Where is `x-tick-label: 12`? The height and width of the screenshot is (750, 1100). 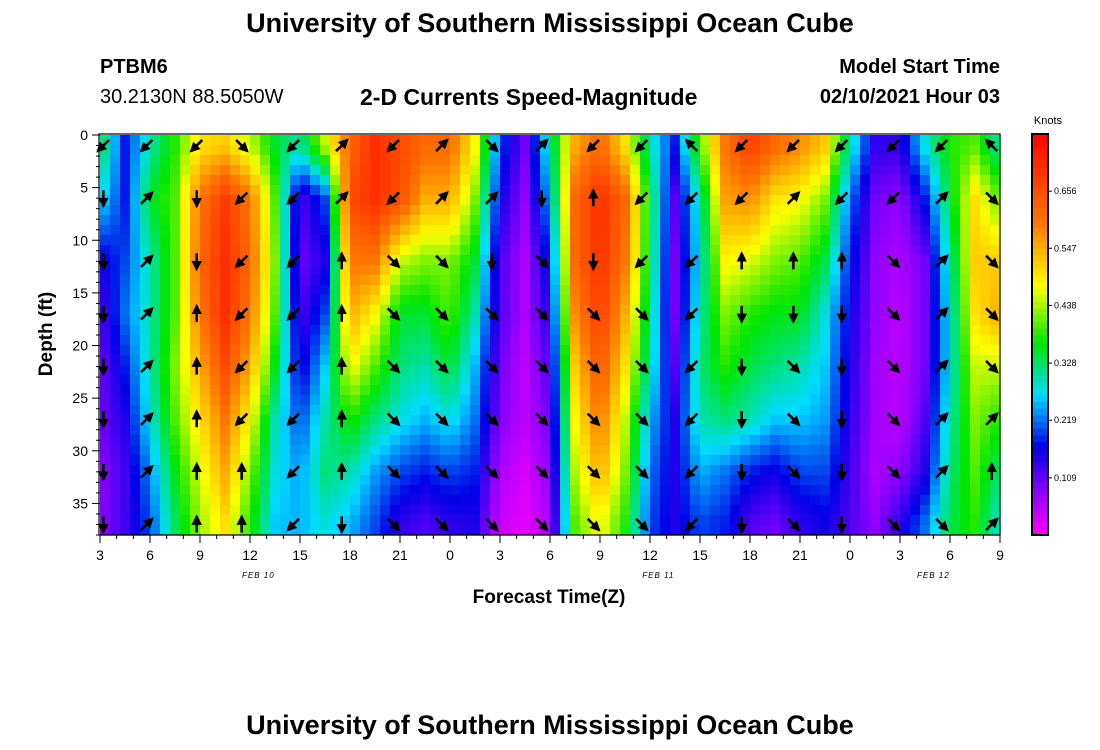 x-tick-label: 12 is located at coordinates (250, 555).